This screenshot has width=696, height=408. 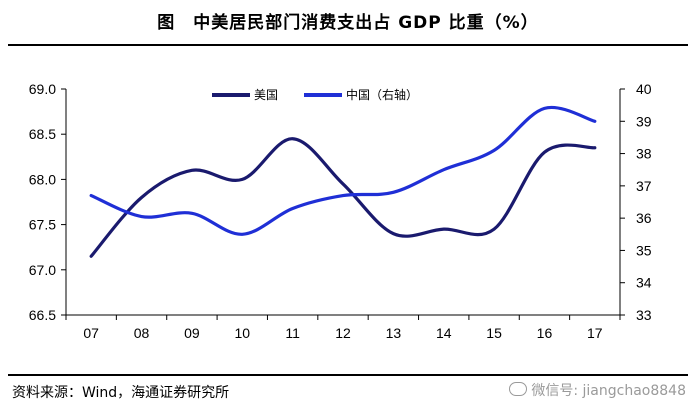 I want to click on legend-label: 美国, so click(x=266, y=95).